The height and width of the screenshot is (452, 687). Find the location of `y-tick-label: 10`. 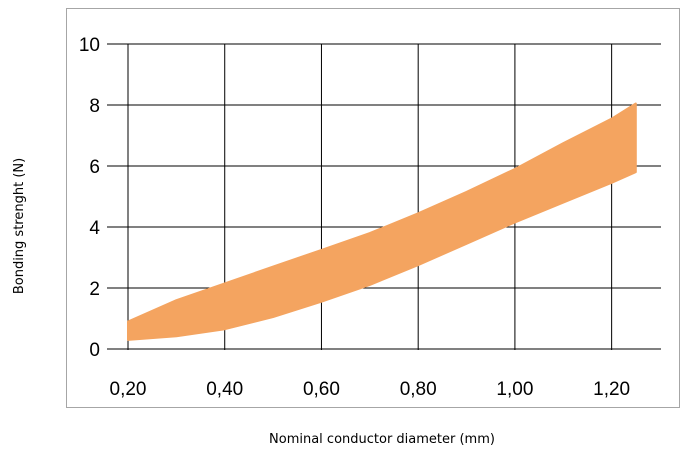

y-tick-label: 10 is located at coordinates (89, 45).